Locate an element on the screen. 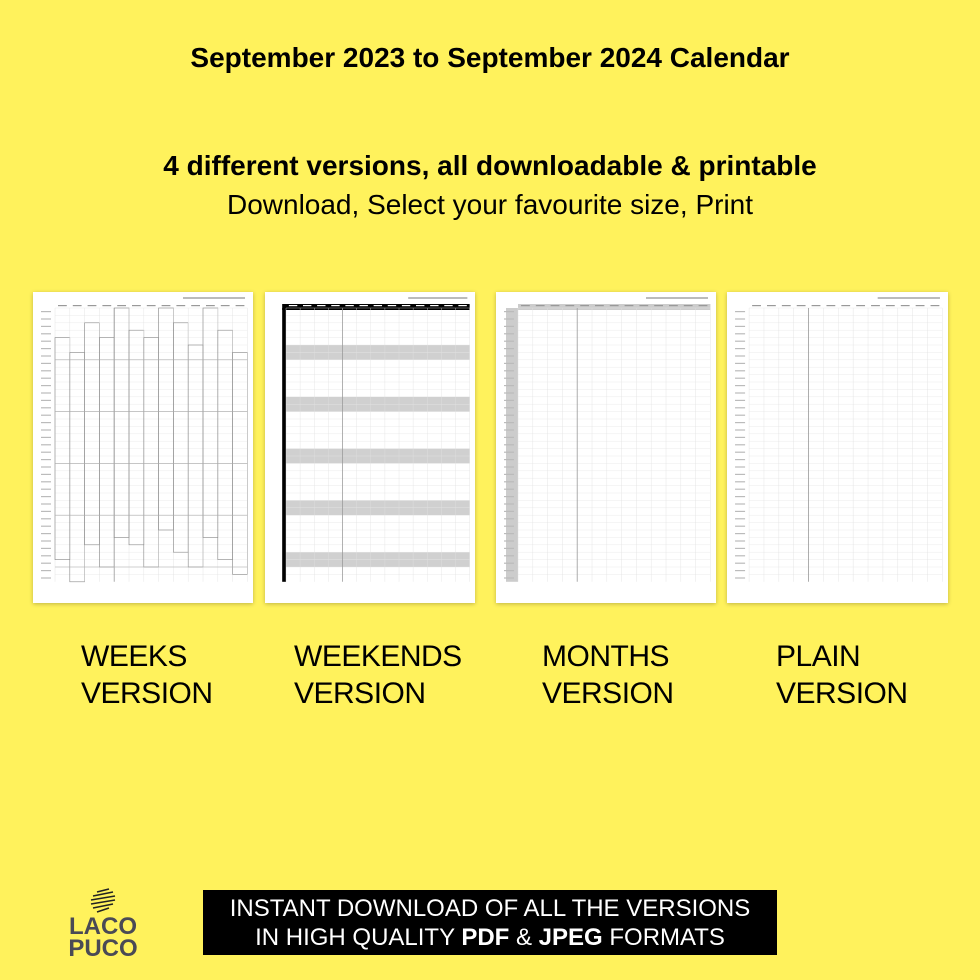 This screenshot has width=980, height=980. brand-logo: LACO PUCO is located at coordinates (103, 924).